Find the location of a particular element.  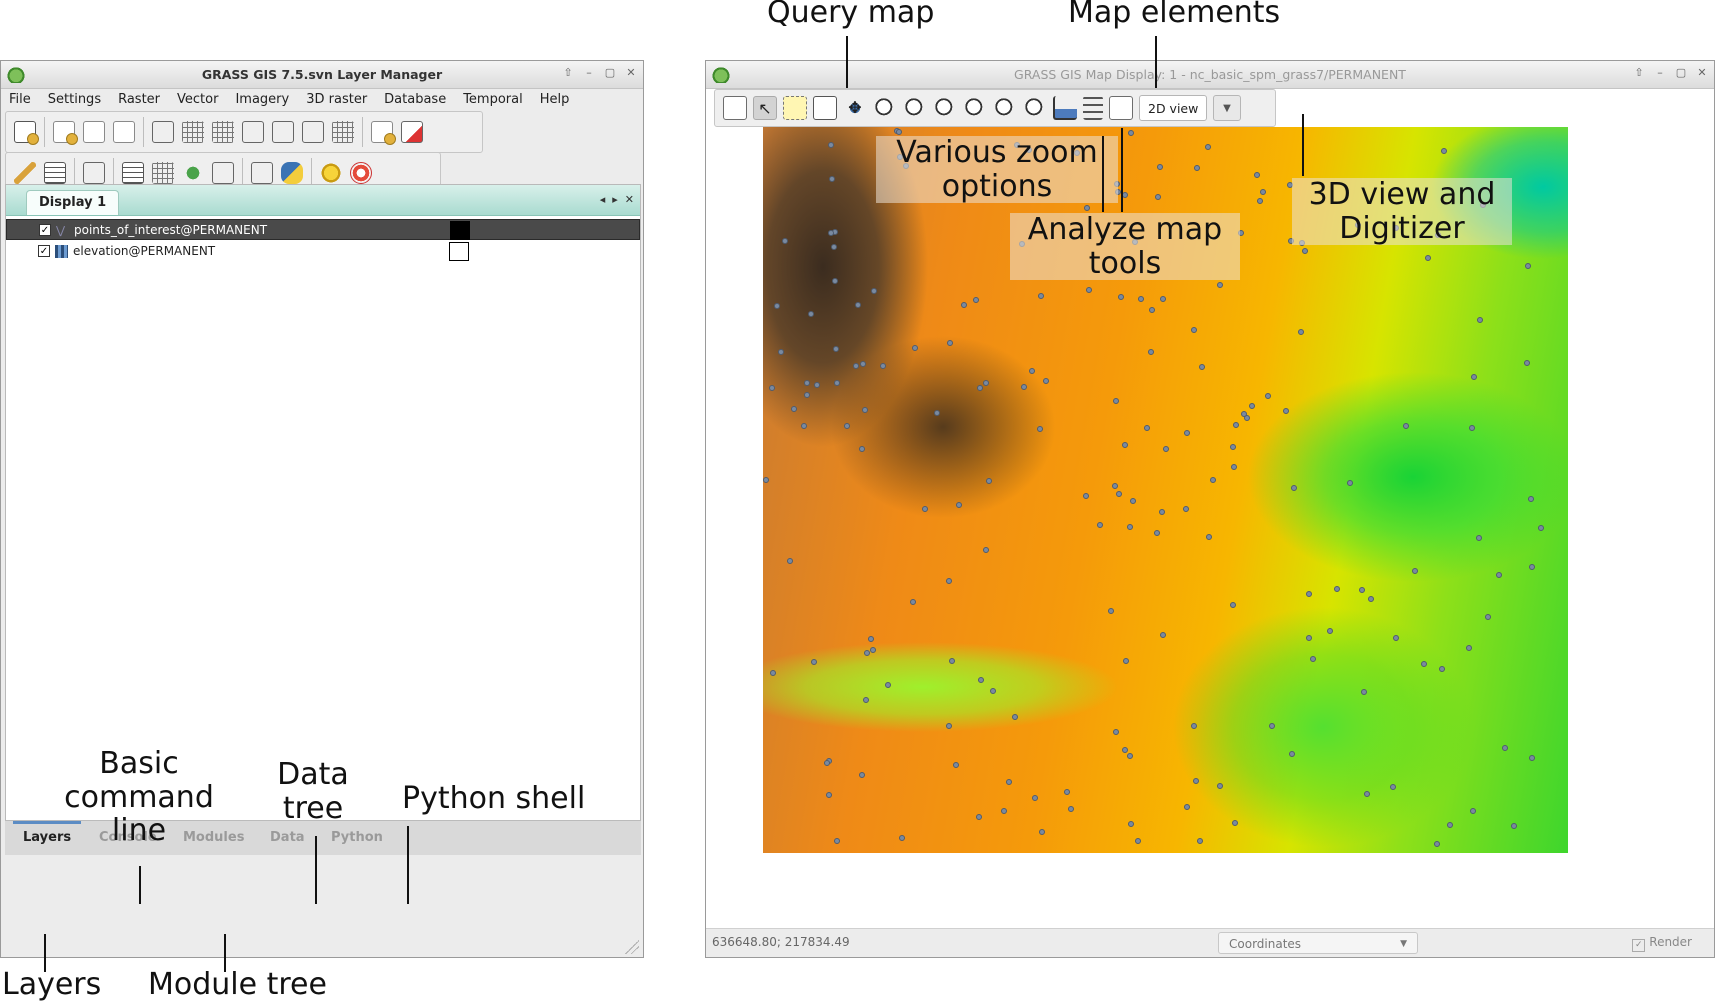

add-group-icon is located at coordinates (343, 132).